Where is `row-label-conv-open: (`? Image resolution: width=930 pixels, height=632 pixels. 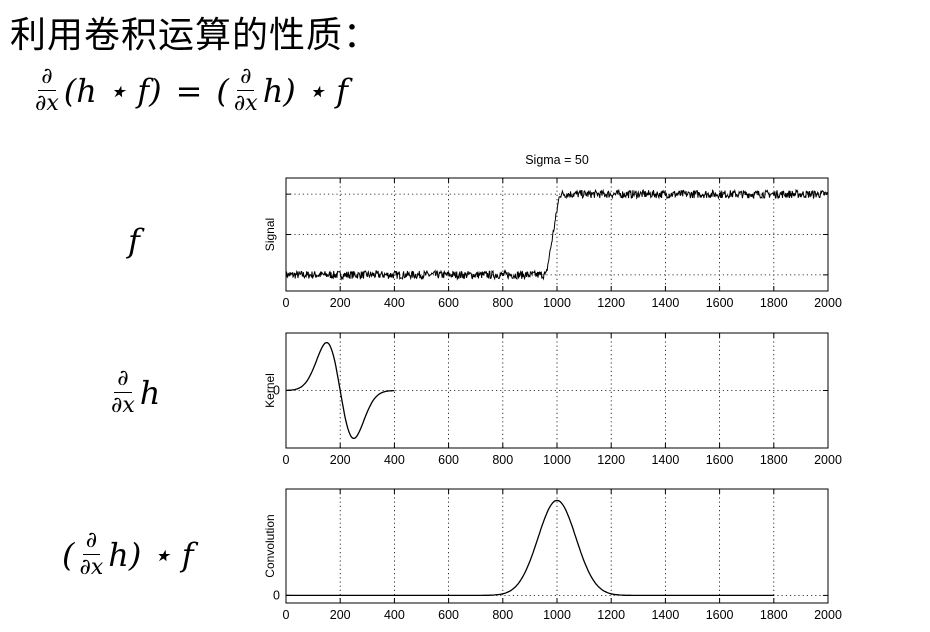
row-label-conv-open: ( is located at coordinates (68, 554).